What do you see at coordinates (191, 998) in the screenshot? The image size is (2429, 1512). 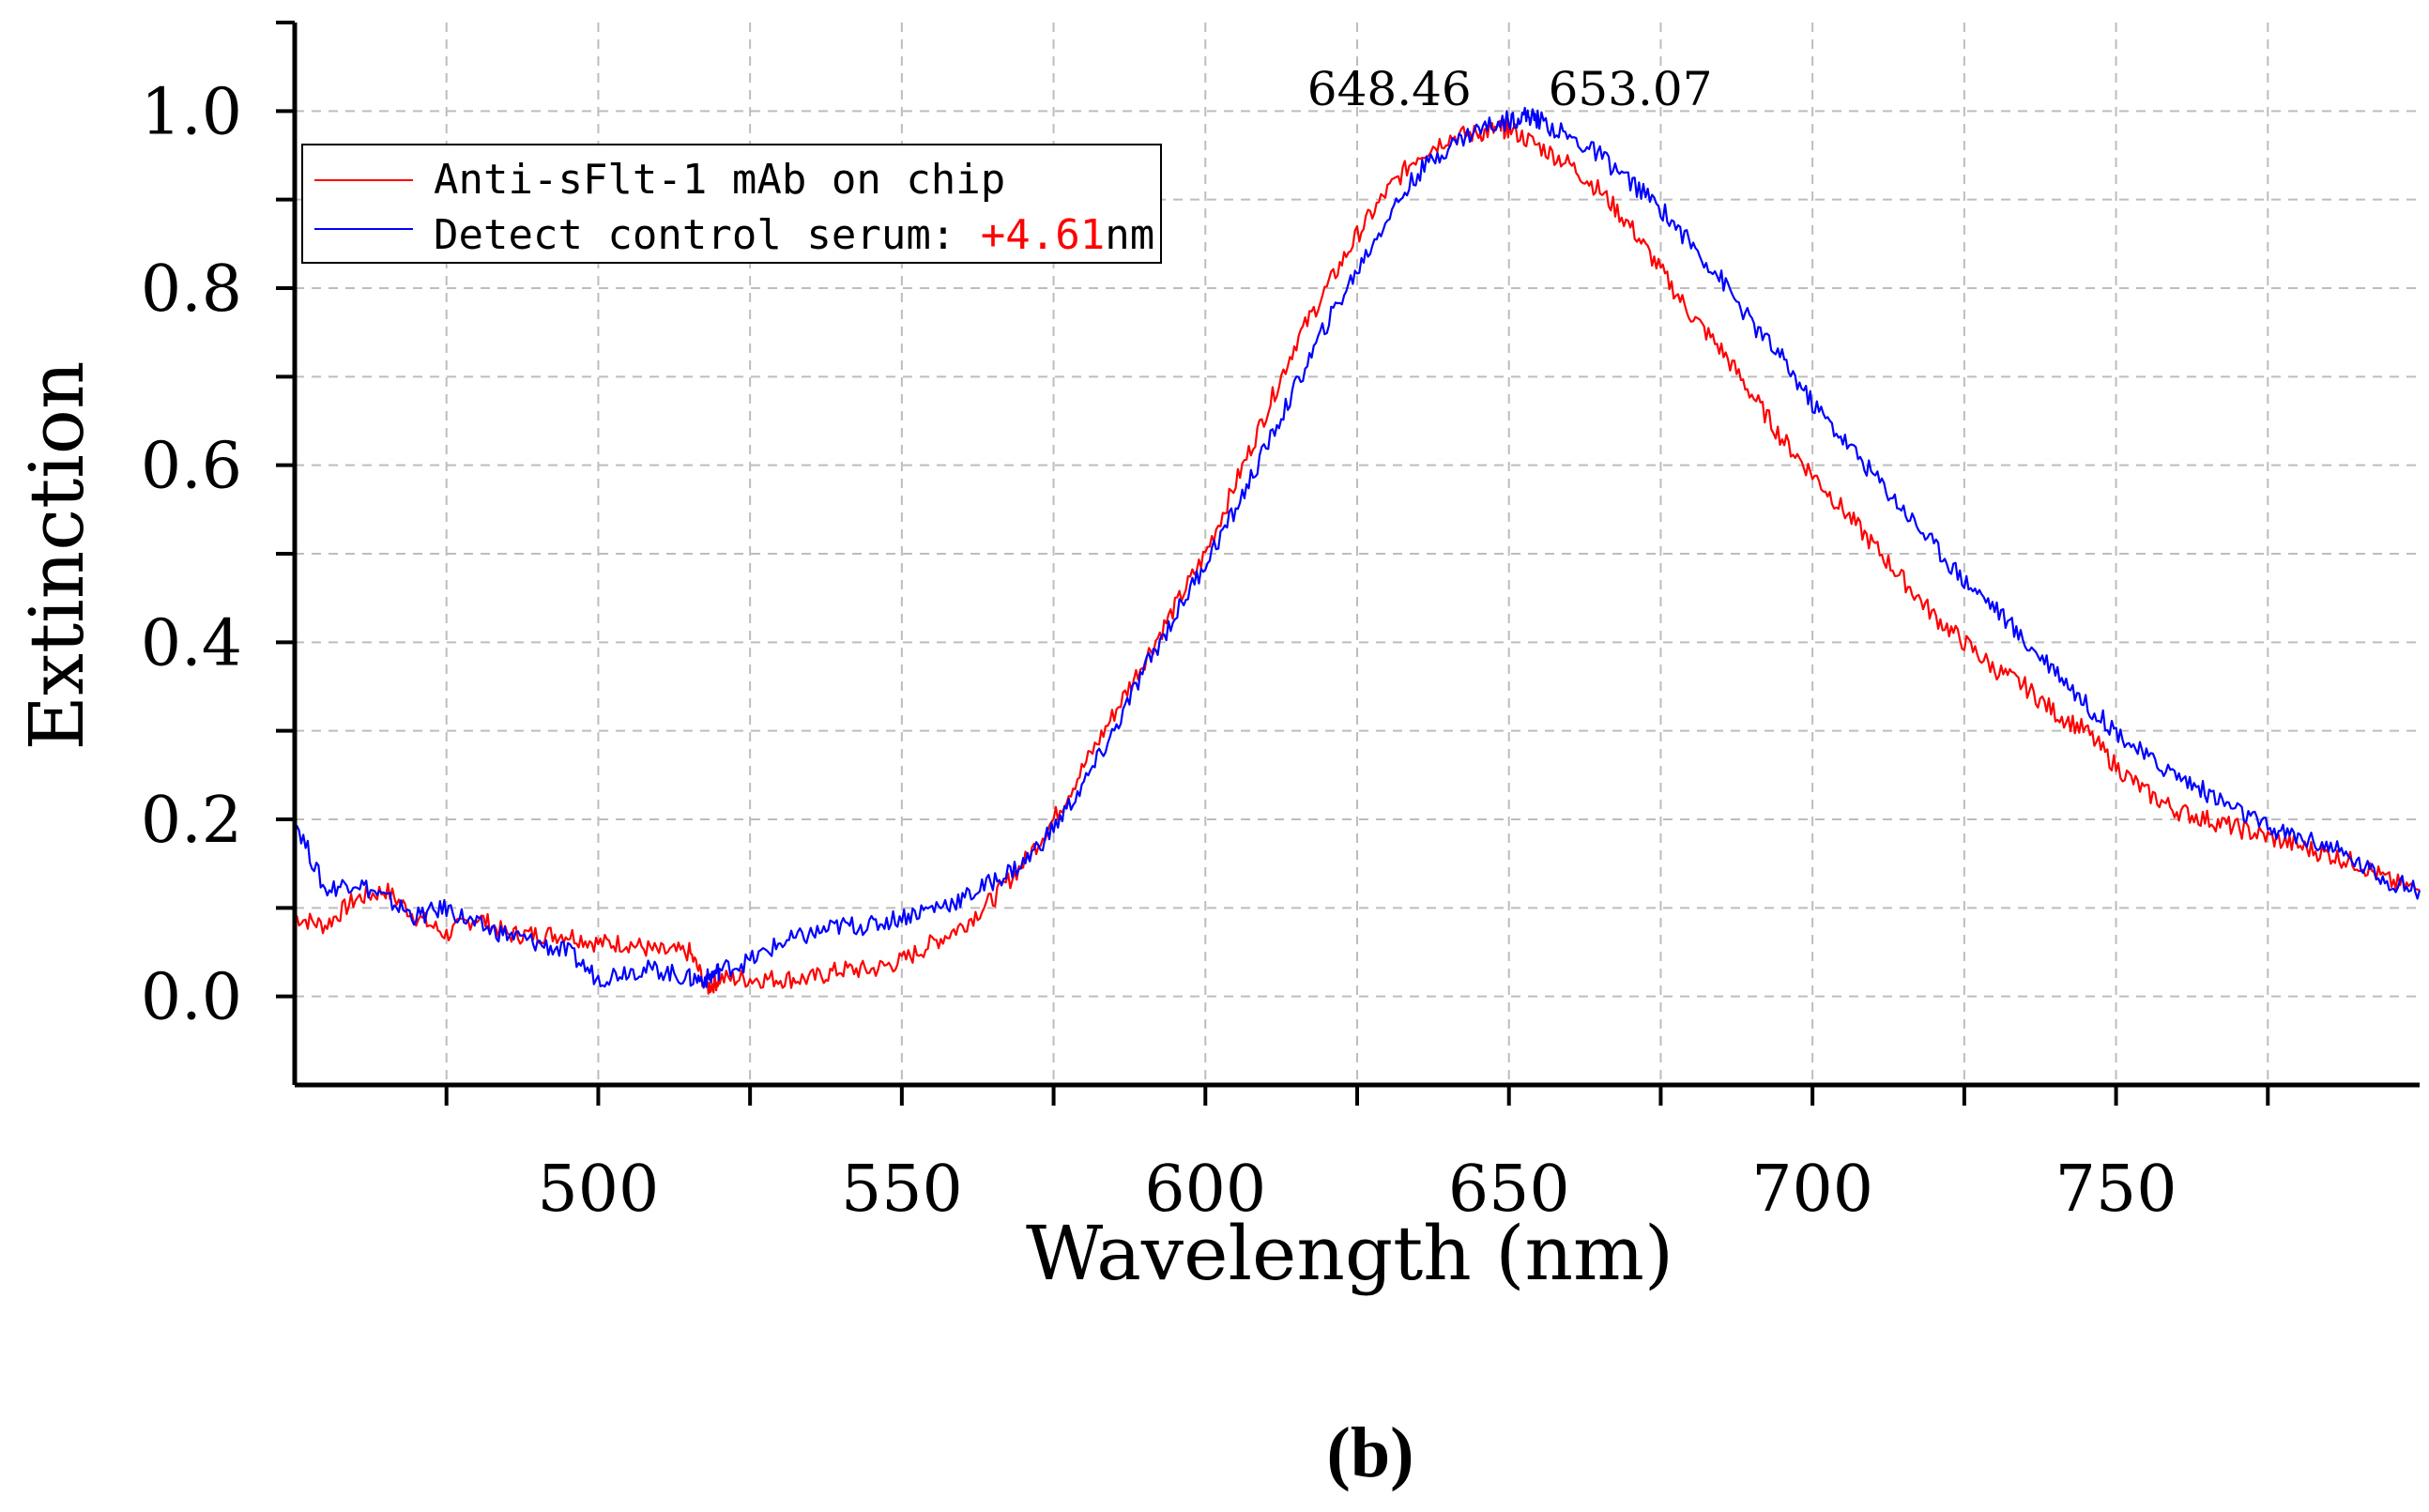 I see `y-tick-label: 0.0` at bounding box center [191, 998].